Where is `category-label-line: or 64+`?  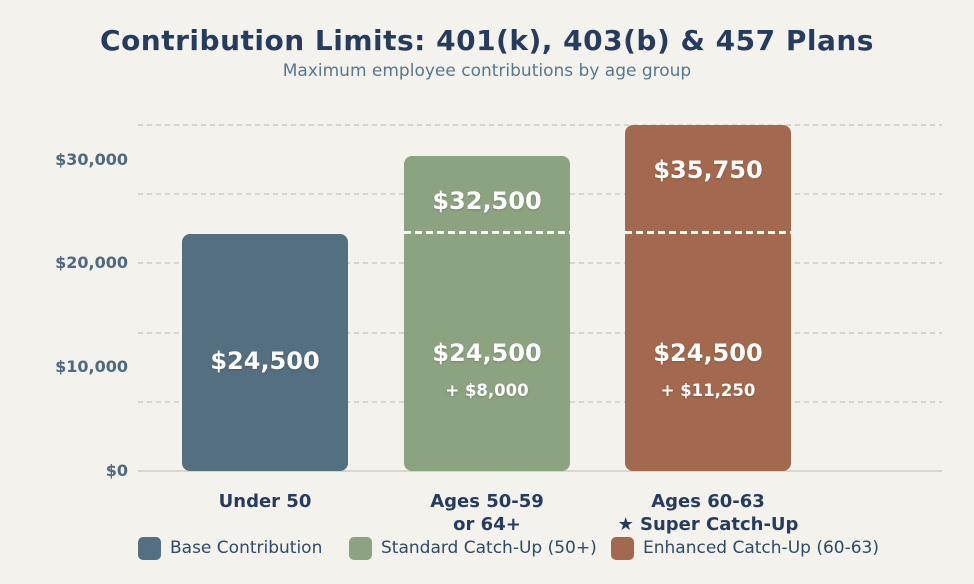 category-label-line: or 64+ is located at coordinates (487, 524).